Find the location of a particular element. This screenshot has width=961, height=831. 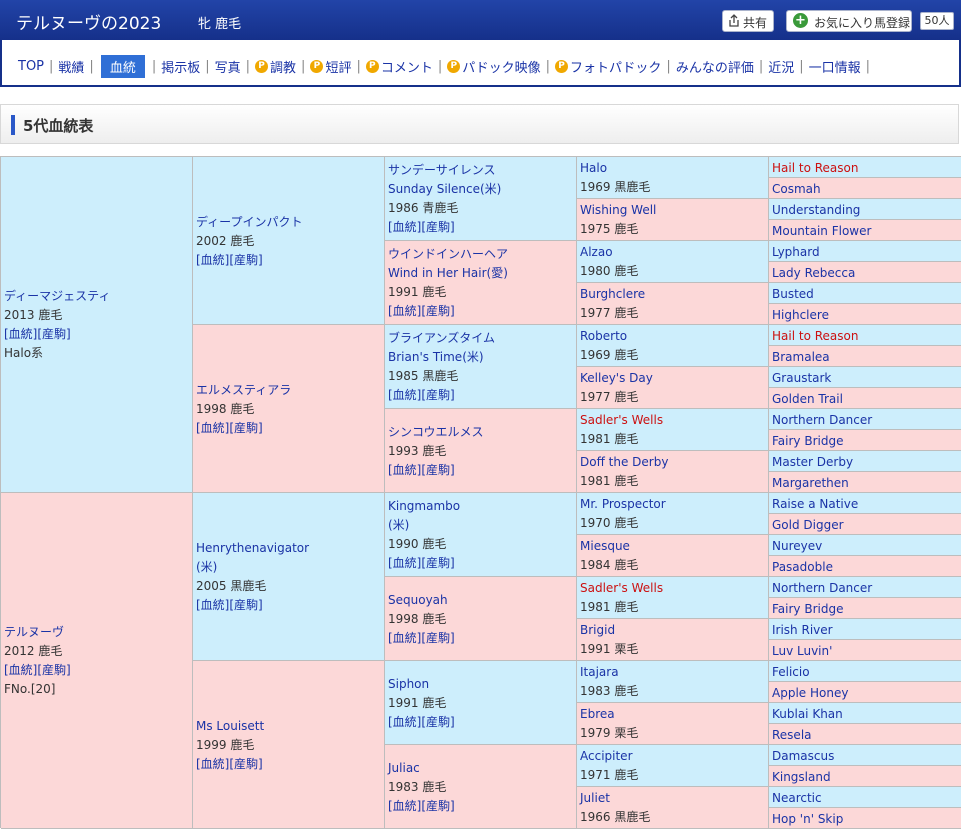

nav-paddock-video: P パドック映像 is located at coordinates (494, 66).